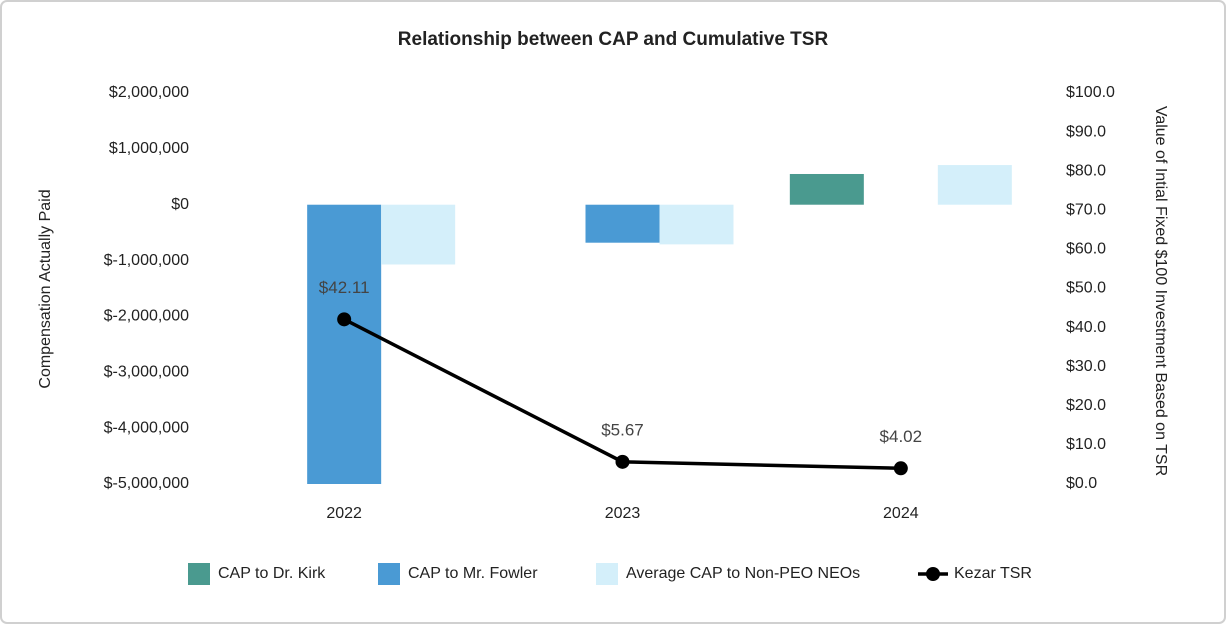  What do you see at coordinates (473, 573) in the screenshot?
I see `legend-label: CAP to Mr. Fowler` at bounding box center [473, 573].